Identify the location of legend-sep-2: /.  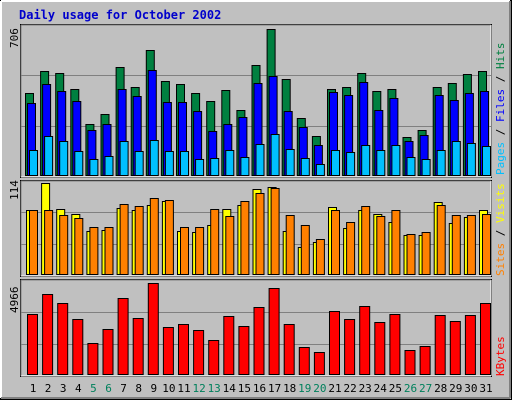
(500, 79).